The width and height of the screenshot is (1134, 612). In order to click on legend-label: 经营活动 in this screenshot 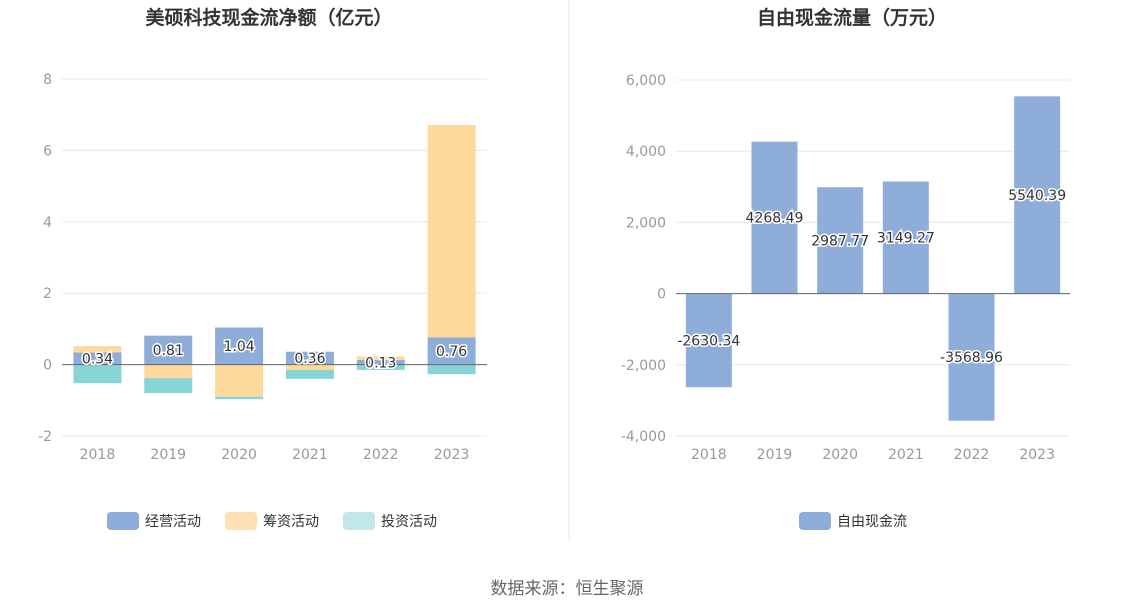, I will do `click(173, 522)`.